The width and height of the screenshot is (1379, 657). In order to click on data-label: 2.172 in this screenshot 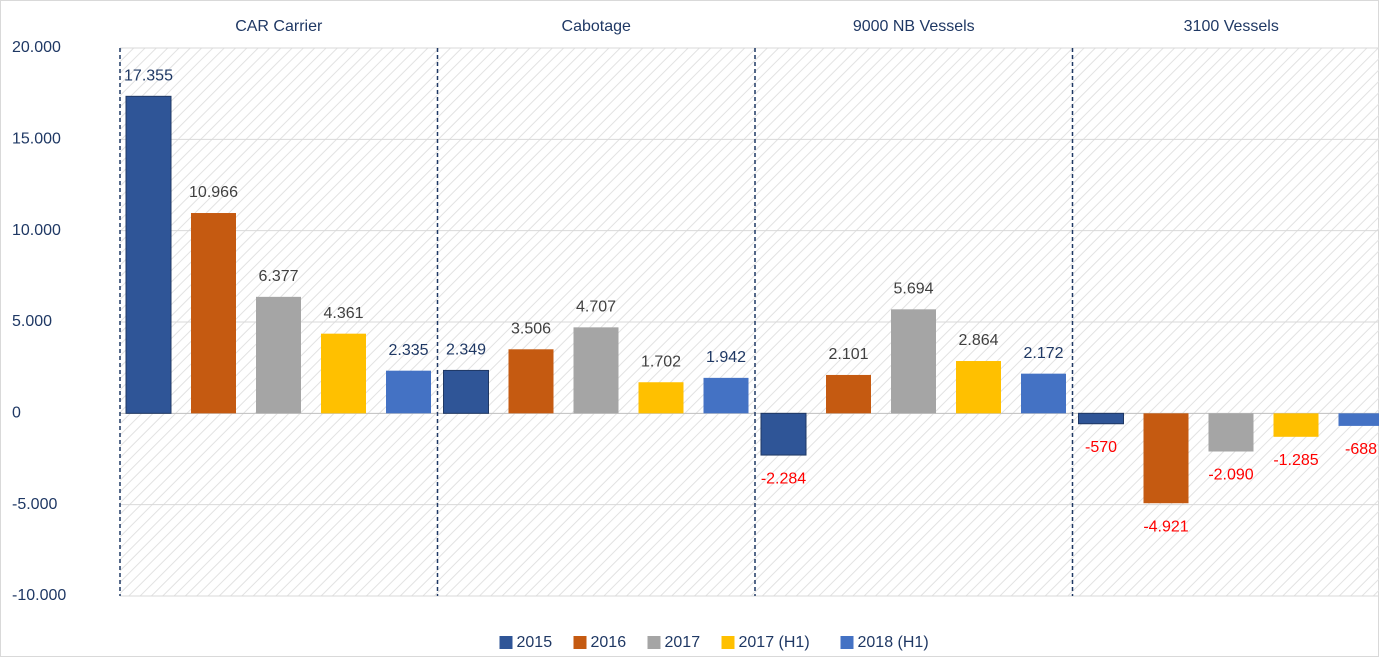, I will do `click(1043, 353)`.